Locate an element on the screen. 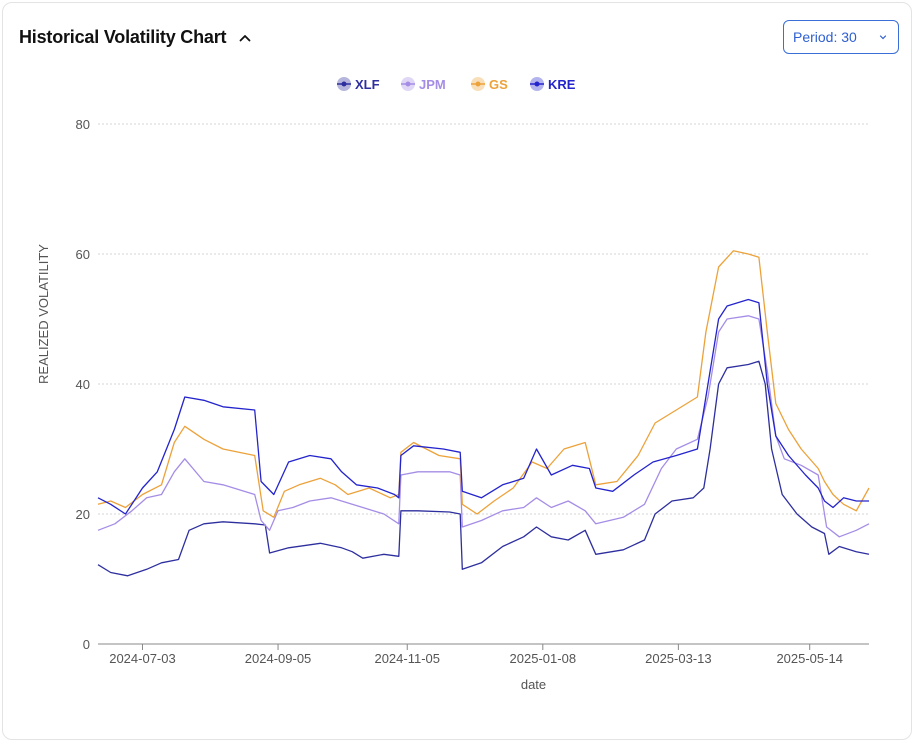 The image size is (916, 746). x-tick-label: 2024-07-03 is located at coordinates (142, 658).